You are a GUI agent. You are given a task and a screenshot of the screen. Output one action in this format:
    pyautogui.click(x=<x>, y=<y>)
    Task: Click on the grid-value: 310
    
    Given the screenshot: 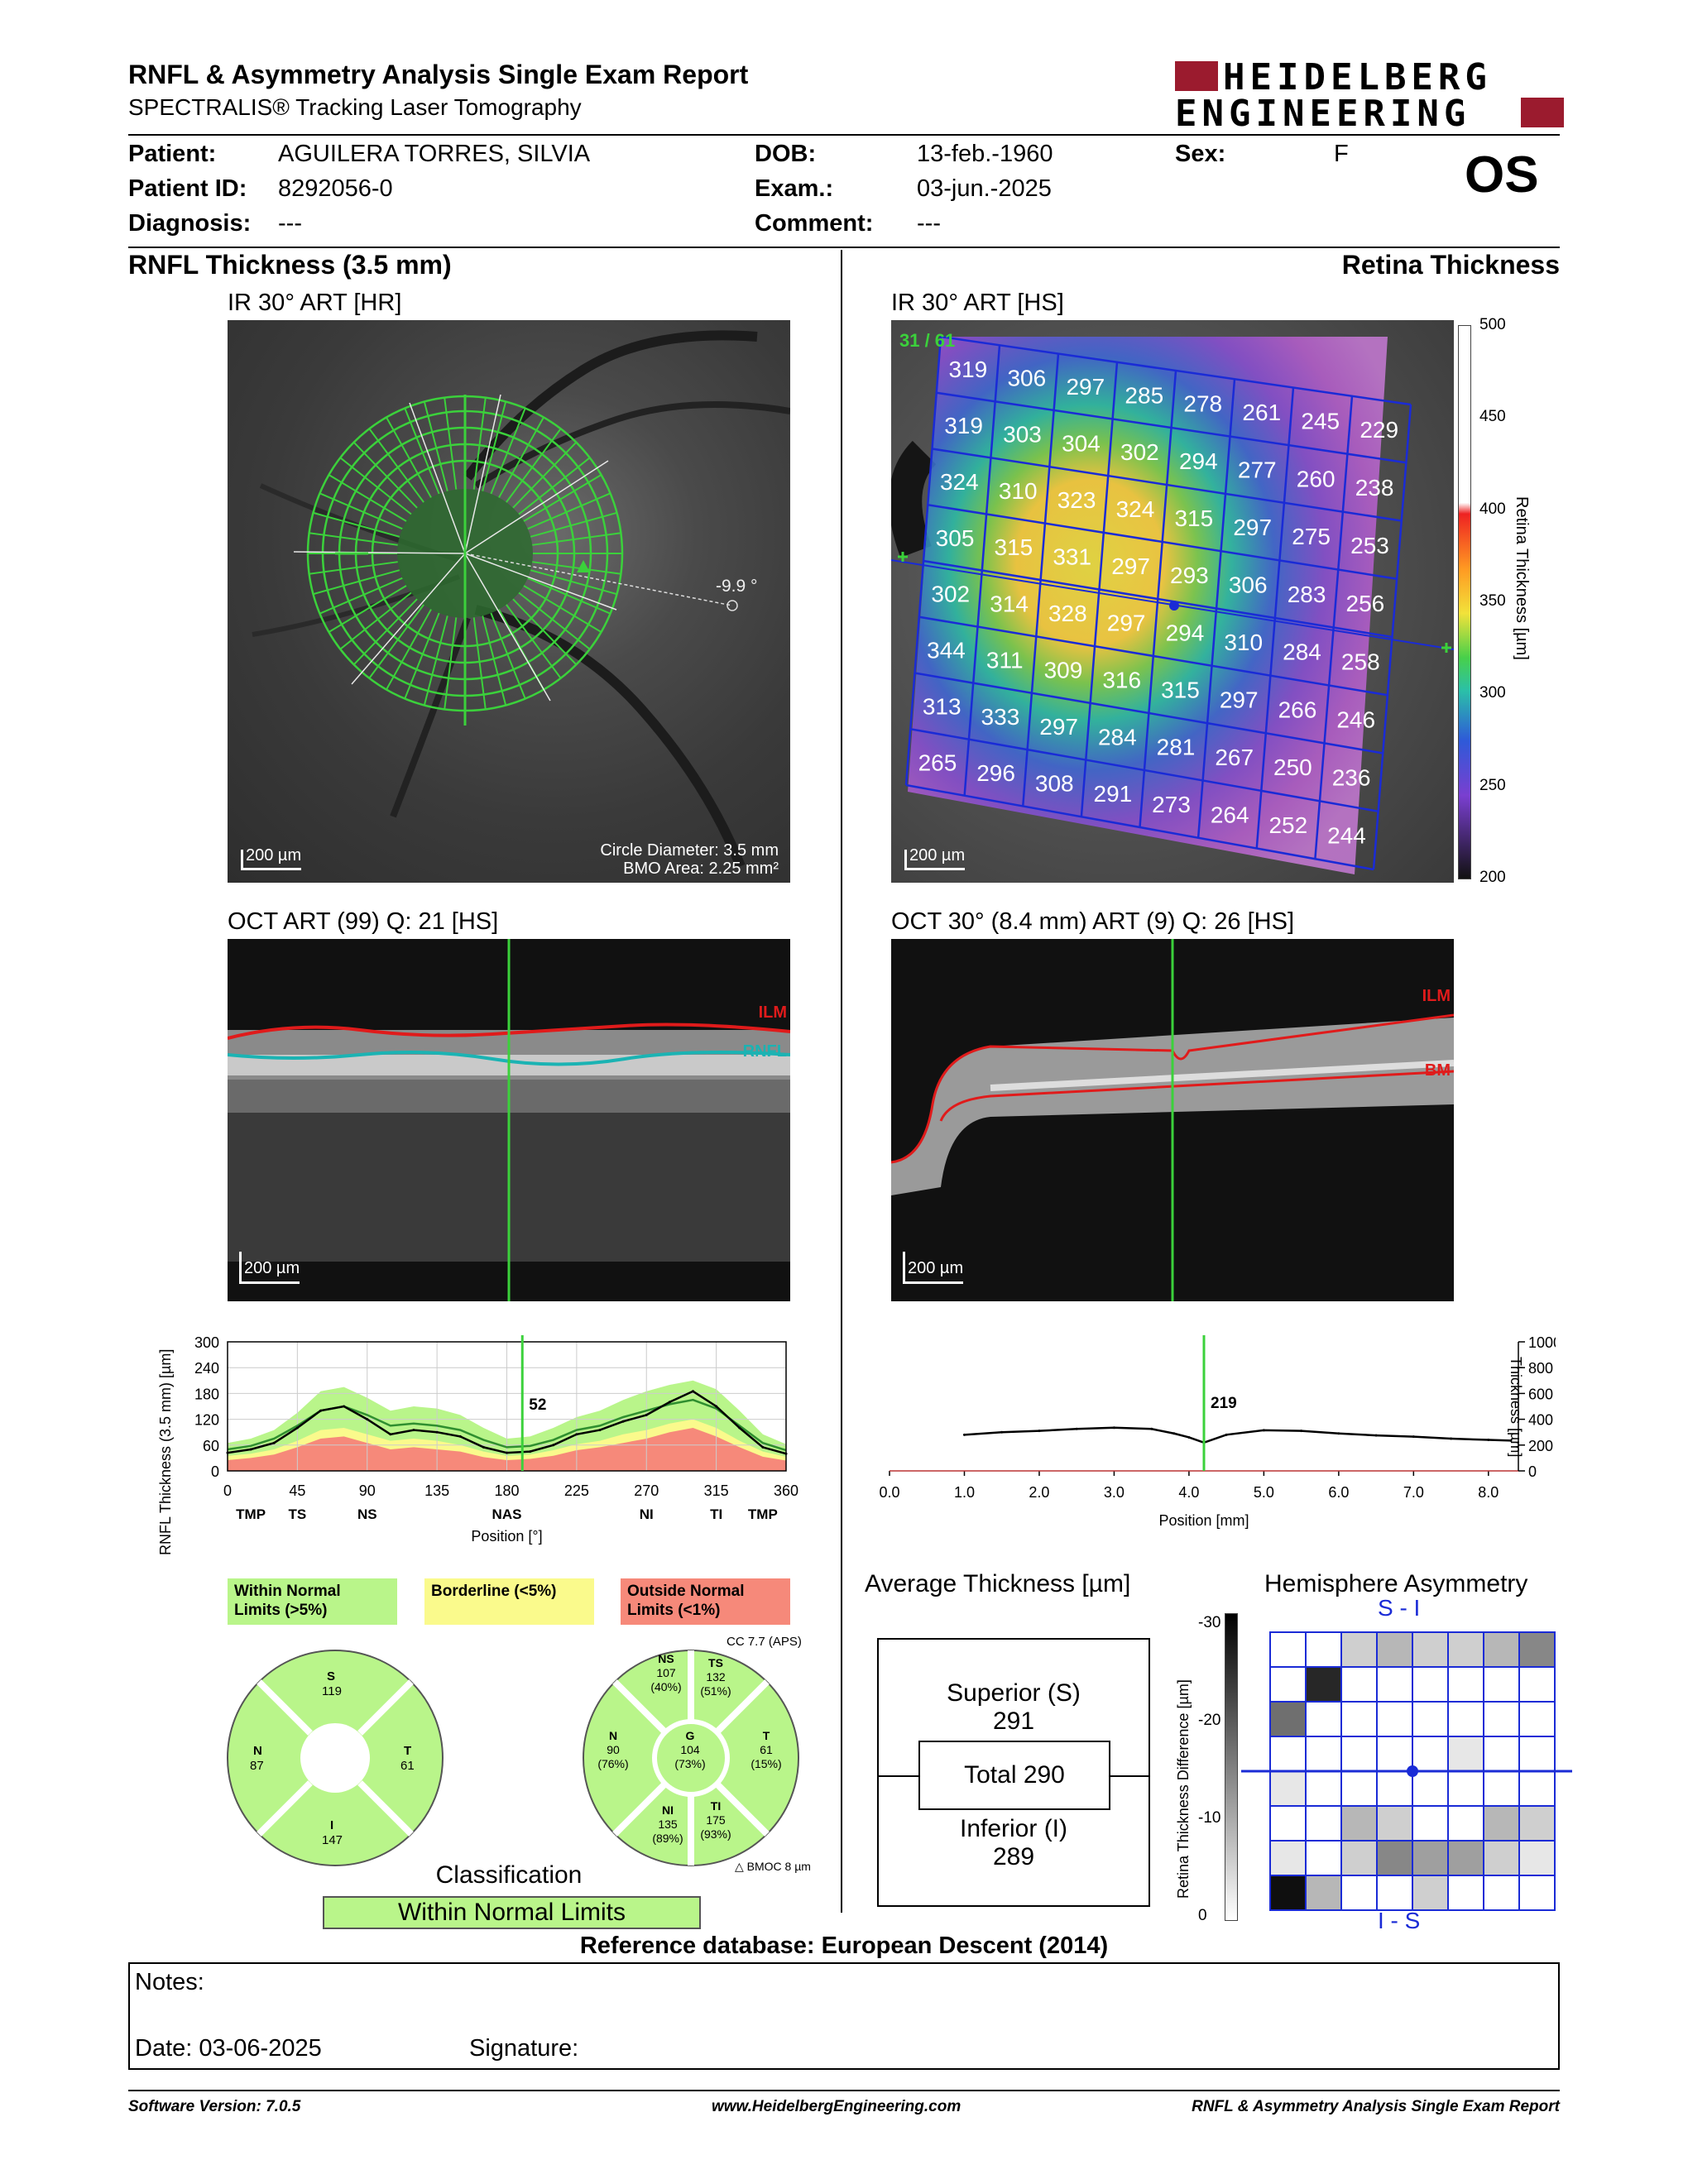 What is the action you would take?
    pyautogui.click(x=1243, y=642)
    